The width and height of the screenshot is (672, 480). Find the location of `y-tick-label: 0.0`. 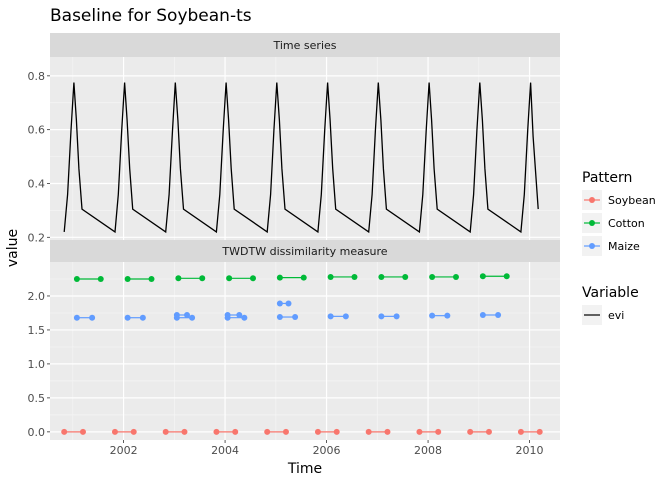

y-tick-label: 0.0 is located at coordinates (37, 432).